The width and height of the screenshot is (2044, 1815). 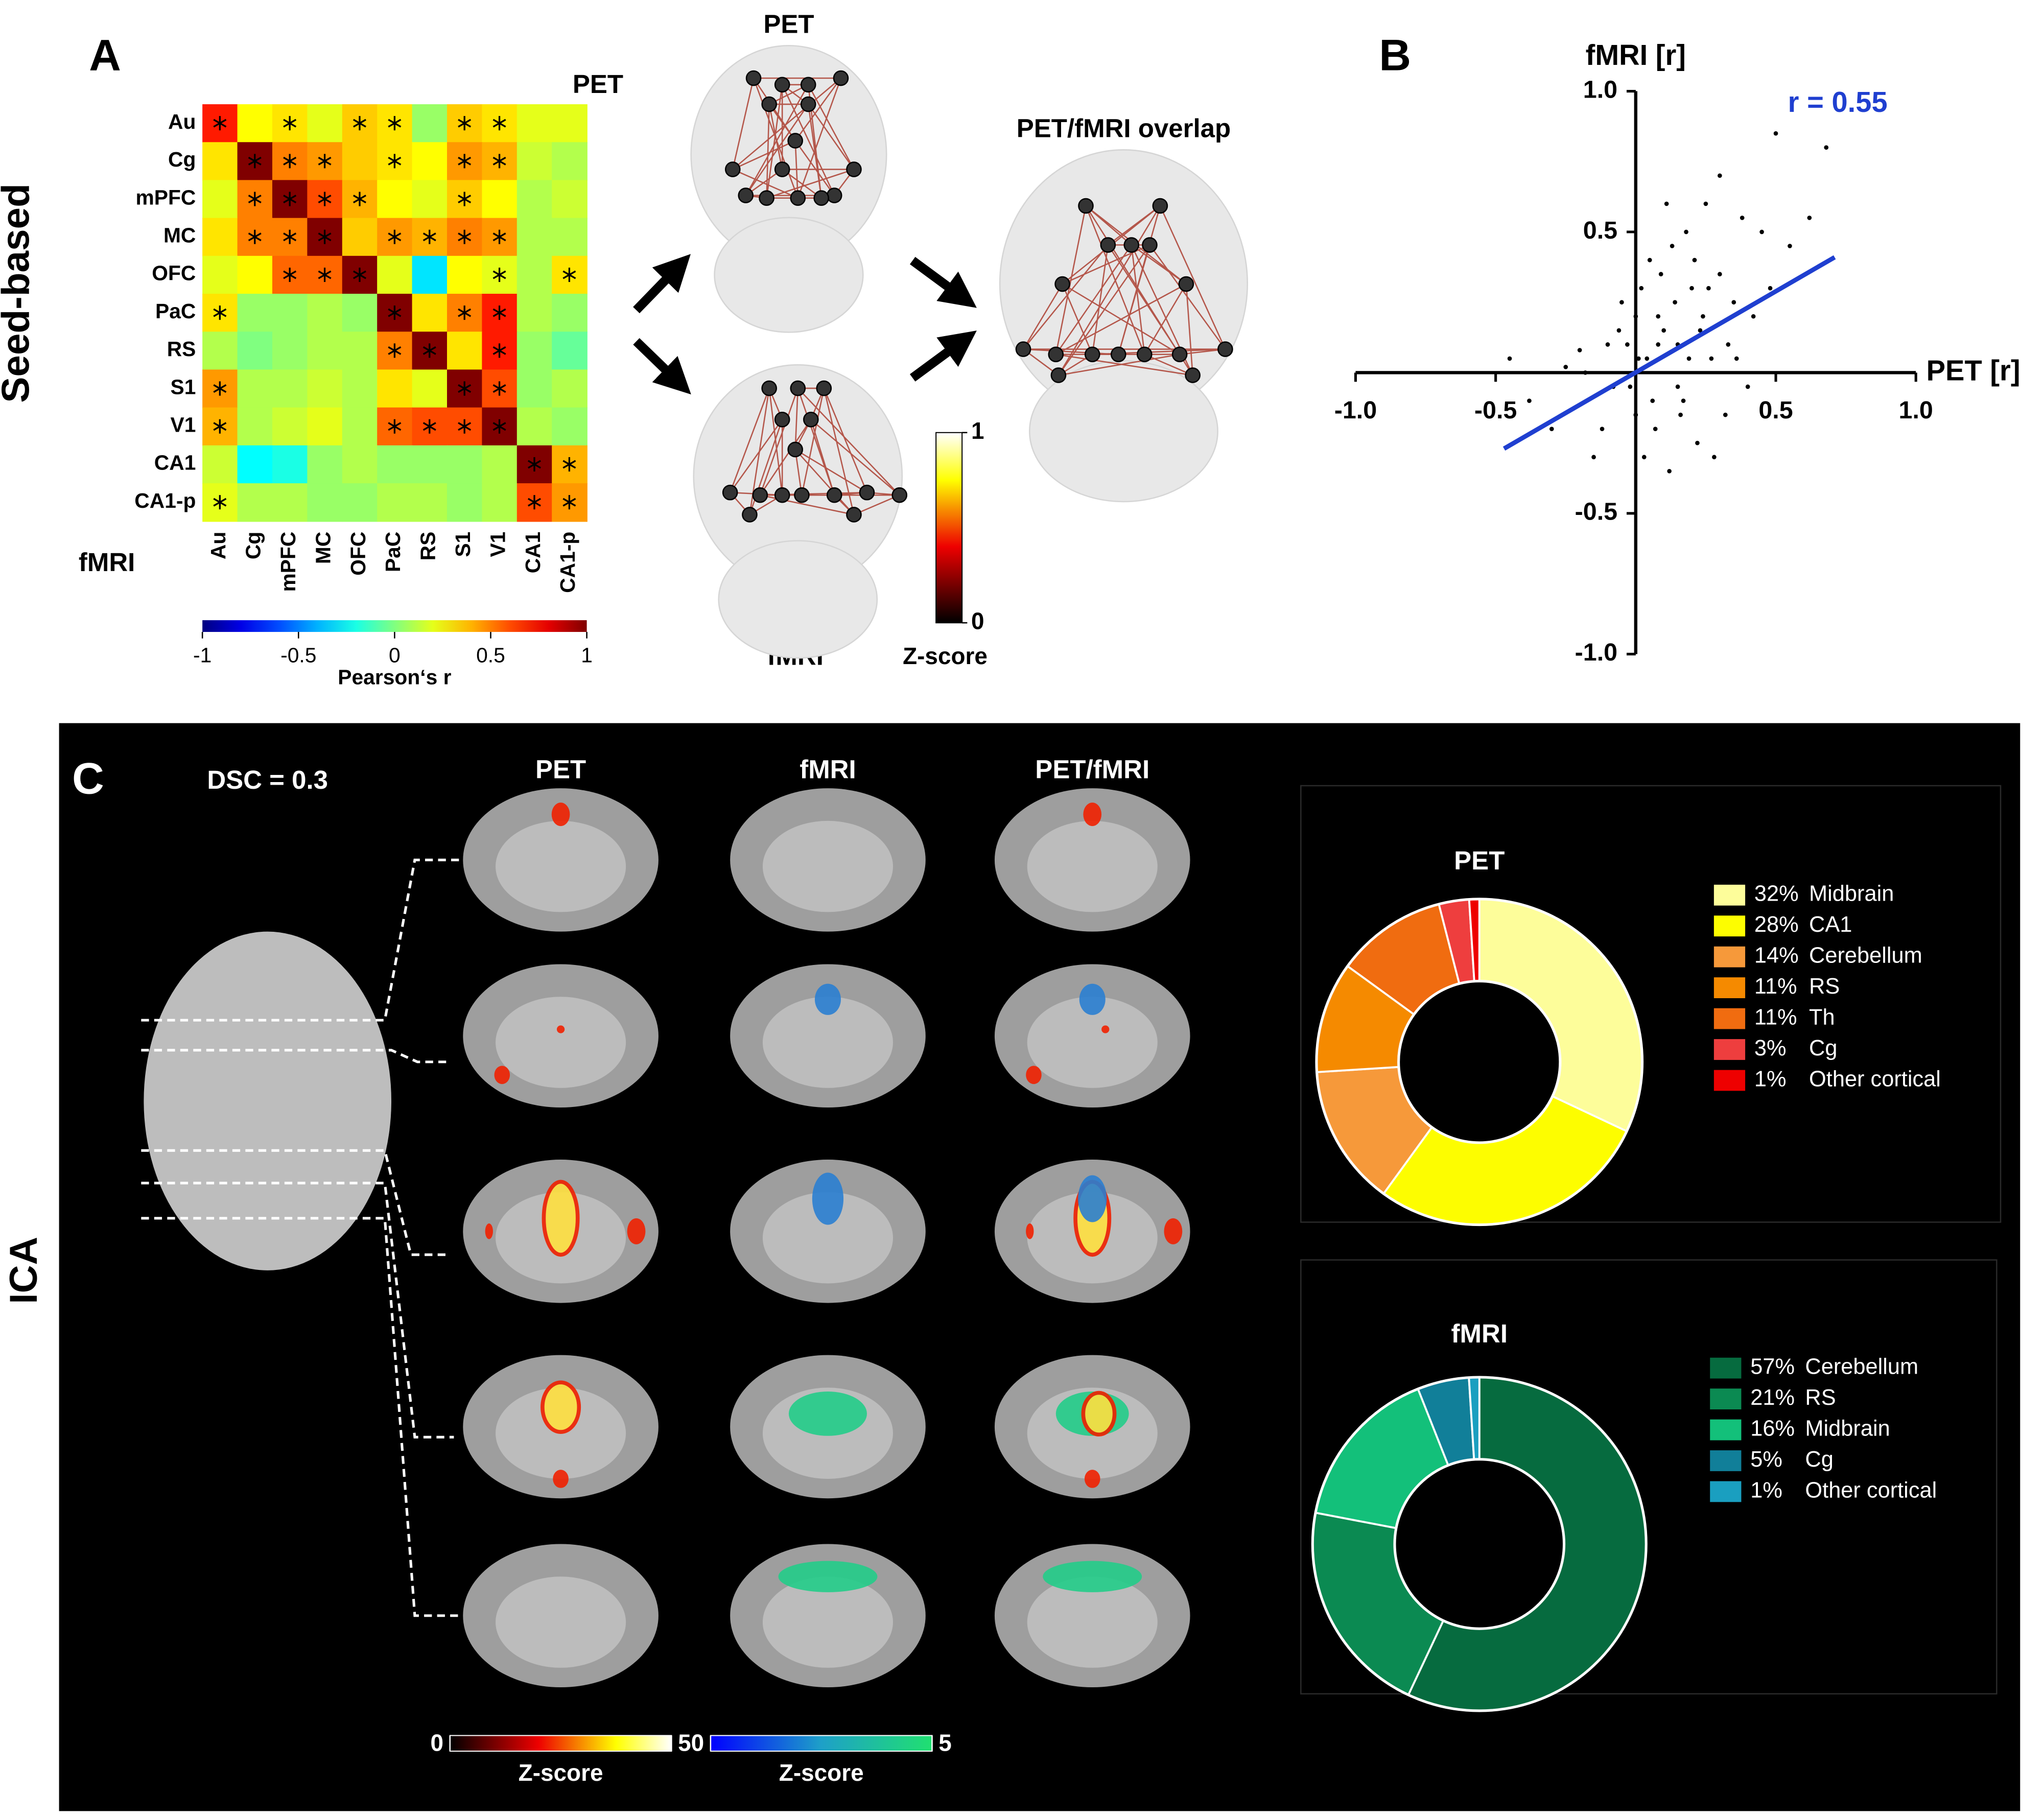 What do you see at coordinates (1355, 410) in the screenshot?
I see `x-tick-label: -1.0` at bounding box center [1355, 410].